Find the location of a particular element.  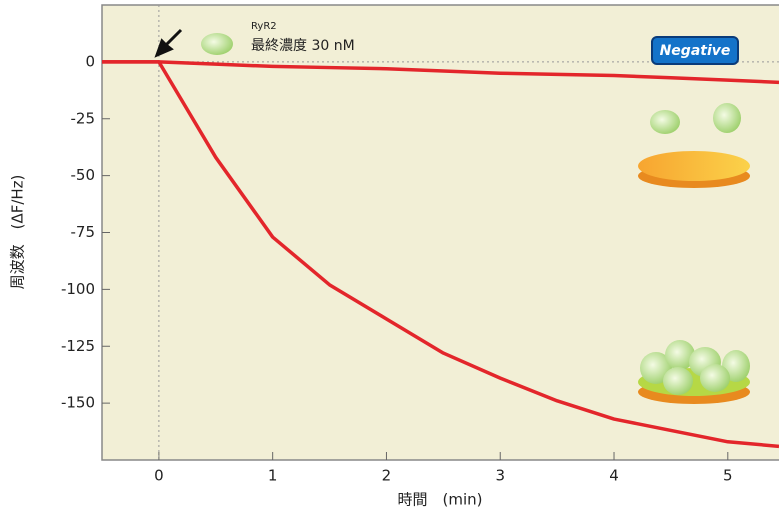

x-tick-label: 1 is located at coordinates (273, 476).